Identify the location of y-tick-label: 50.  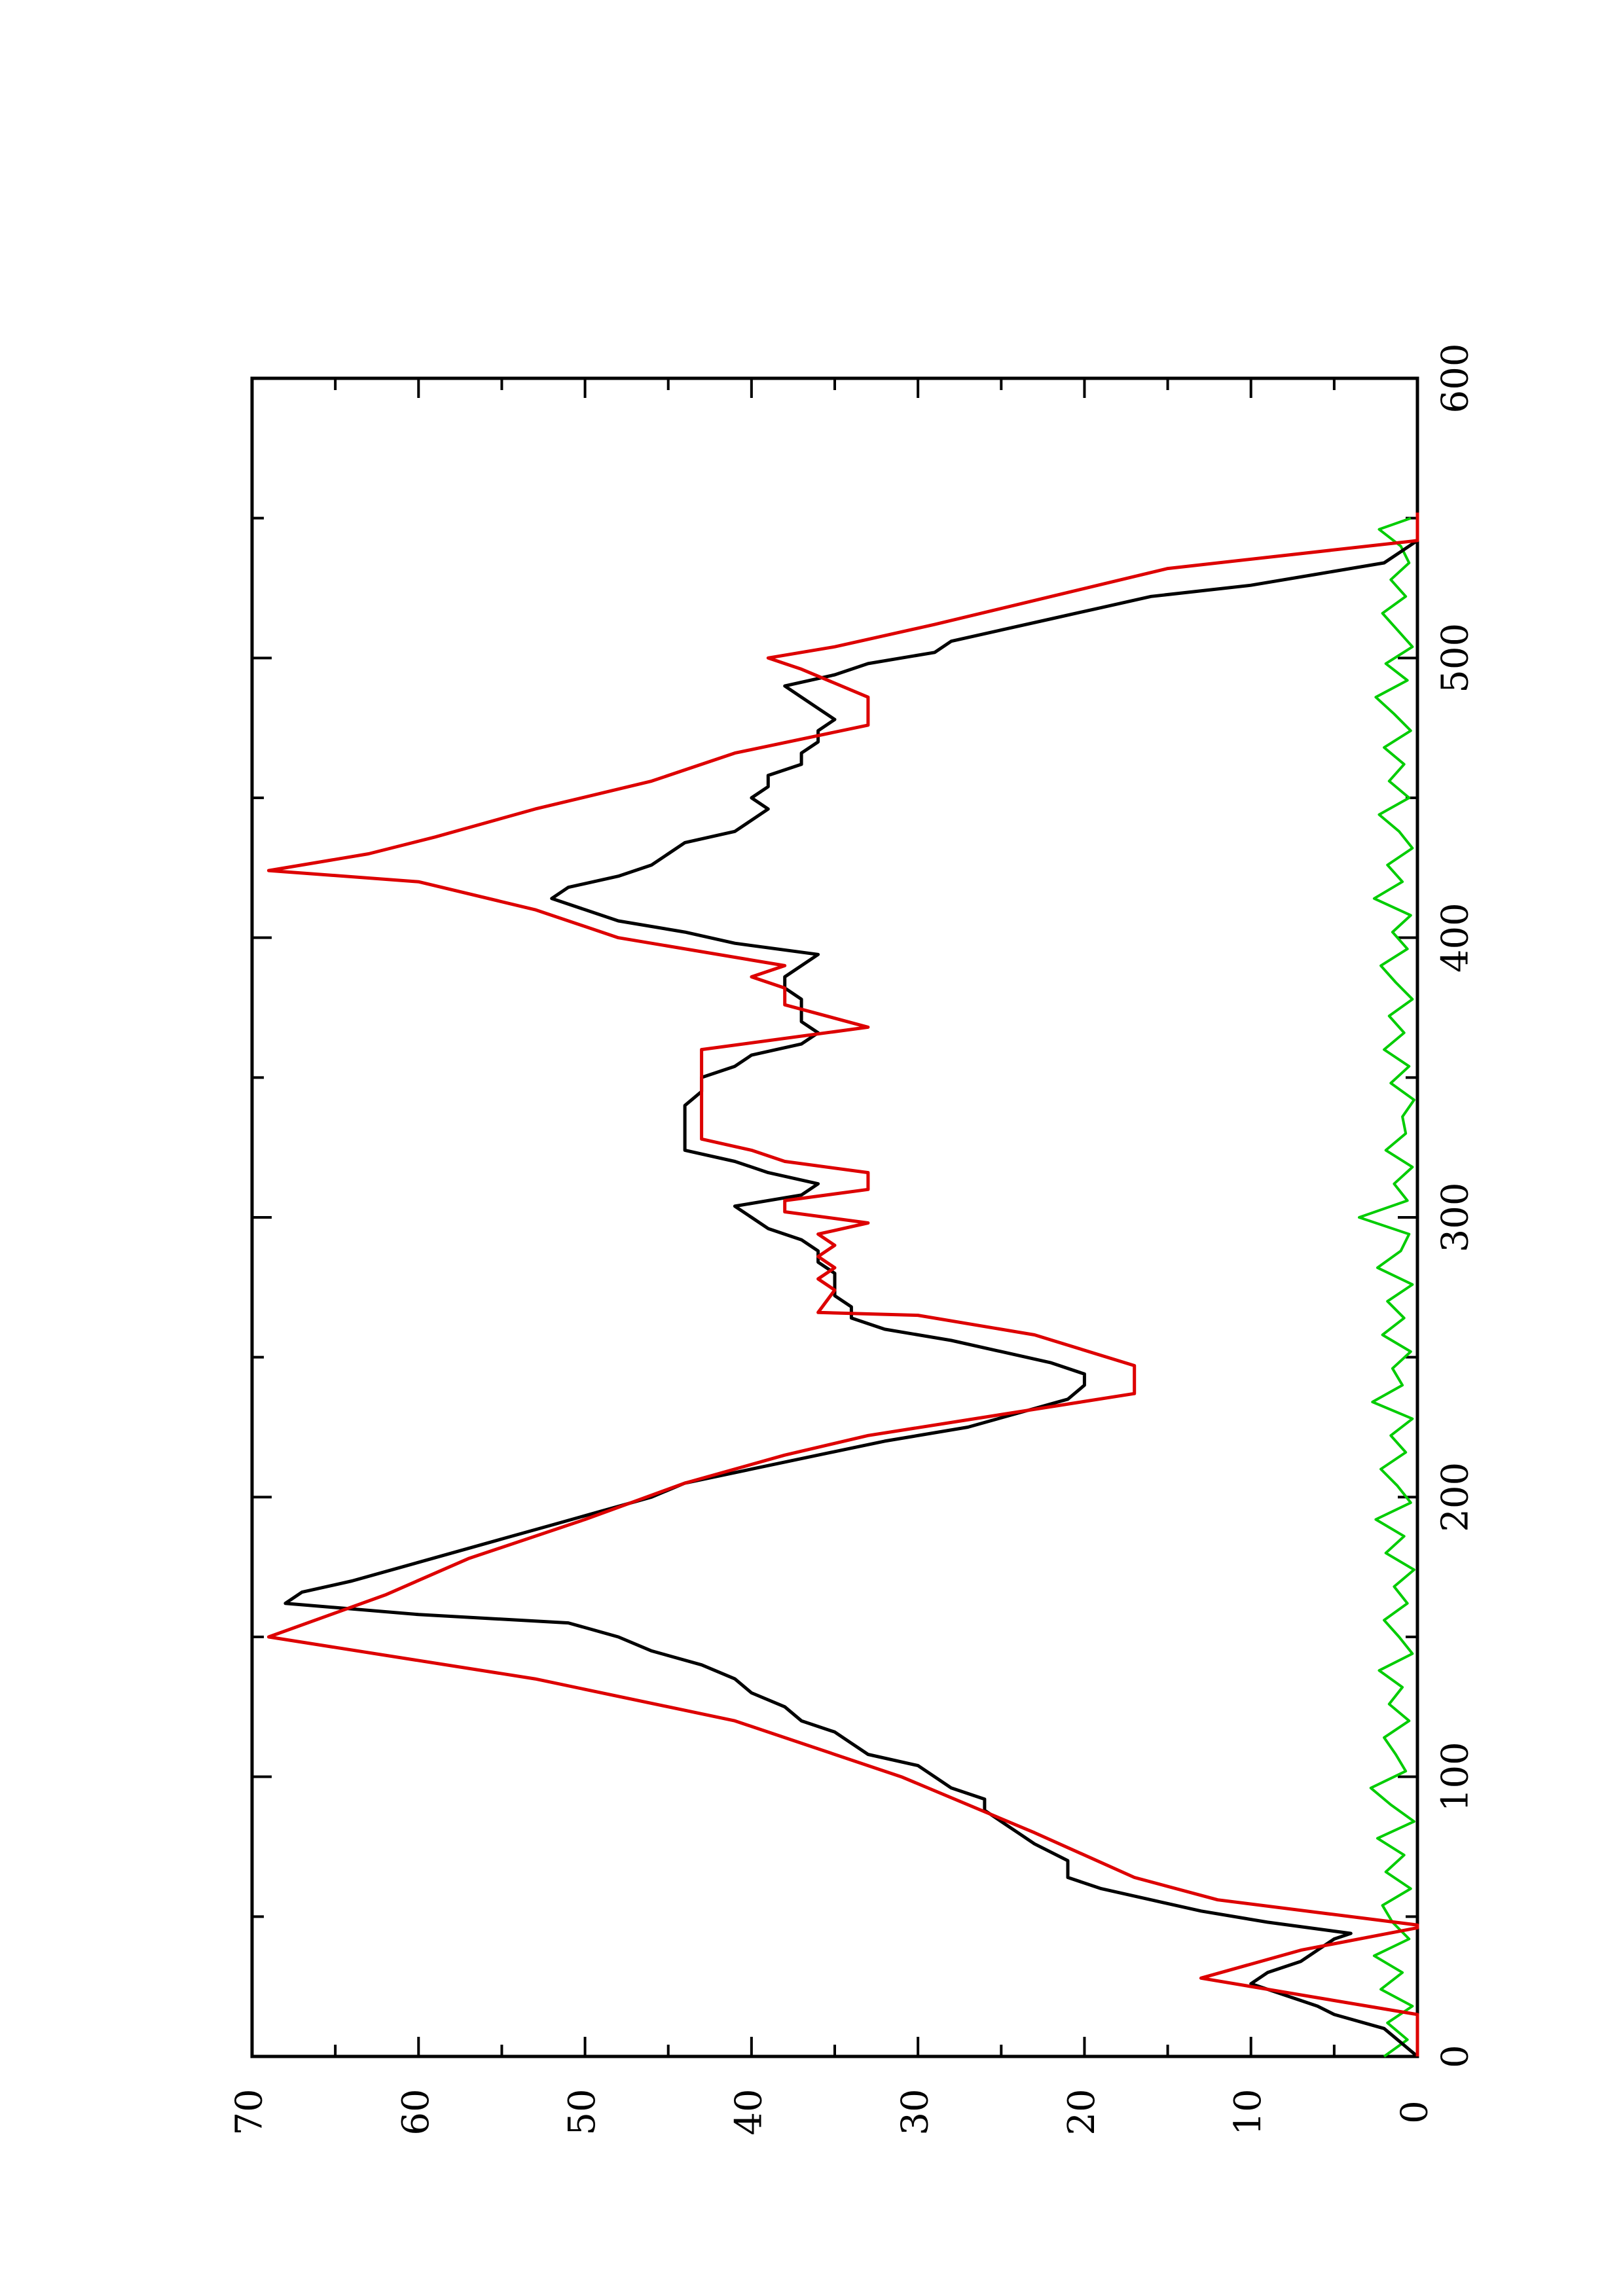
(582, 2112).